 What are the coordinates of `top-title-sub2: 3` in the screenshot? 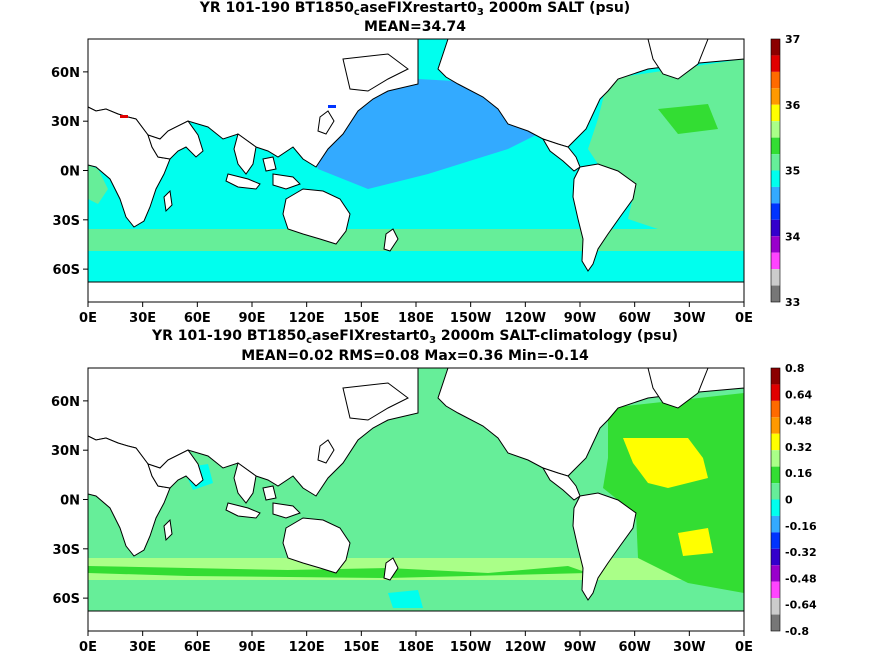 It's located at (480, 12).